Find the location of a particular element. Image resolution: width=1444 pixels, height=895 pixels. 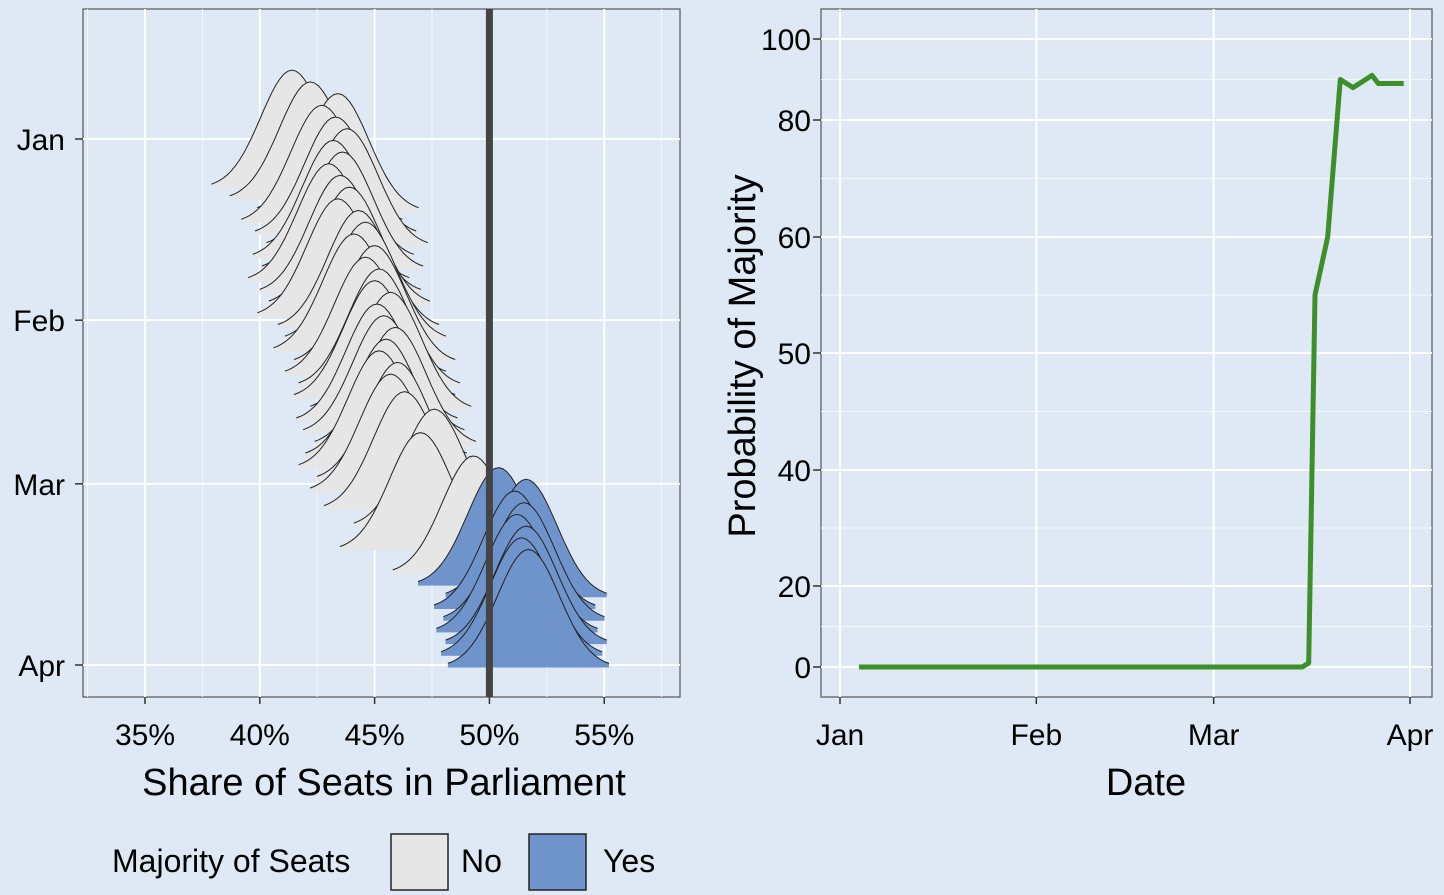

ridge-x-tick-label: 45% is located at coordinates (375, 735).